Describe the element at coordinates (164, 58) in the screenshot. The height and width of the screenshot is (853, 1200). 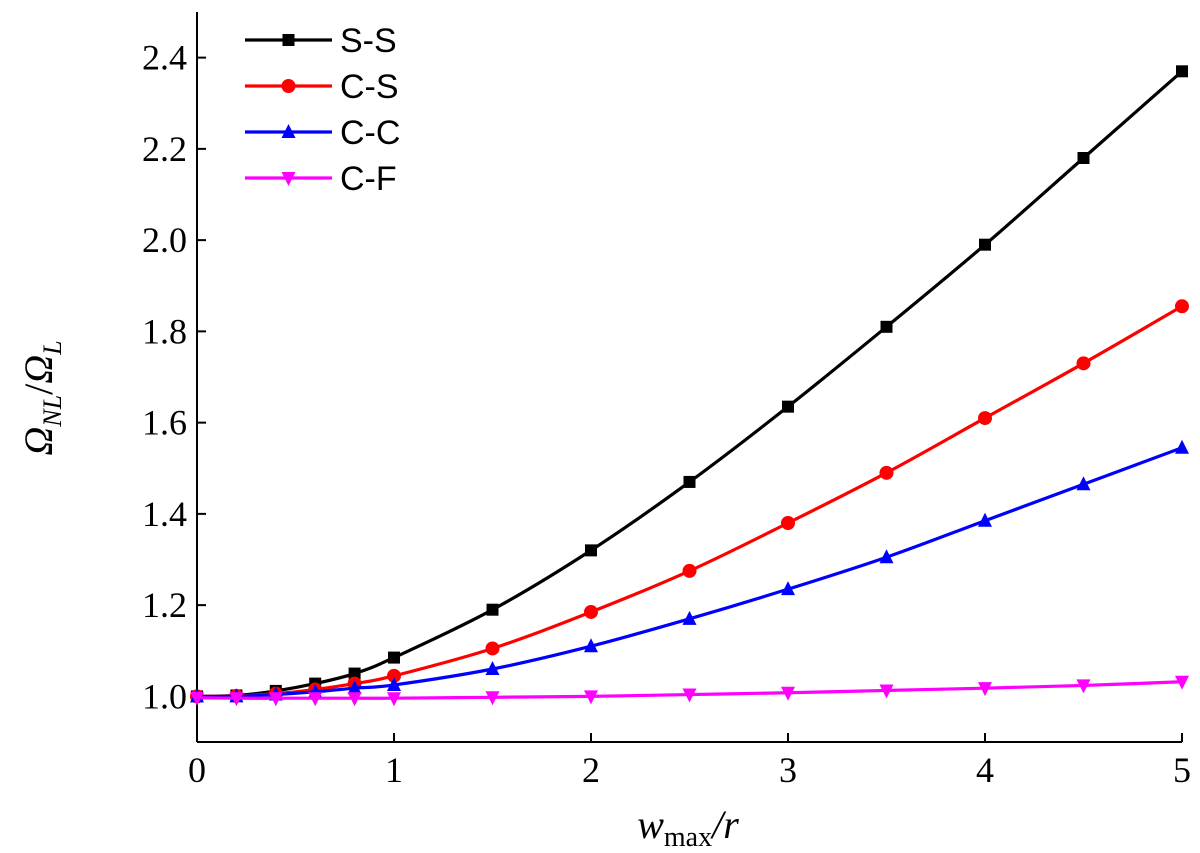
I see `y-tick-label: 2.4` at that location.